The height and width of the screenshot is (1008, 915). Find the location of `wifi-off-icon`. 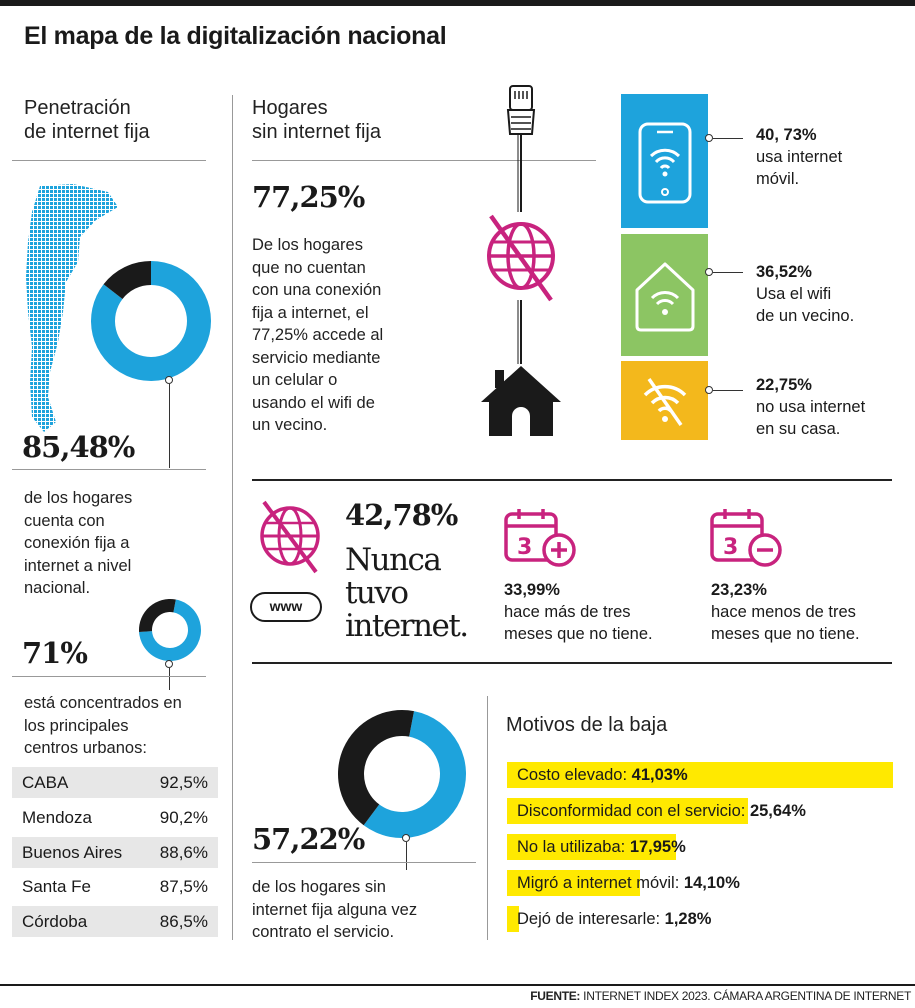

wifi-off-icon is located at coordinates (665, 402).